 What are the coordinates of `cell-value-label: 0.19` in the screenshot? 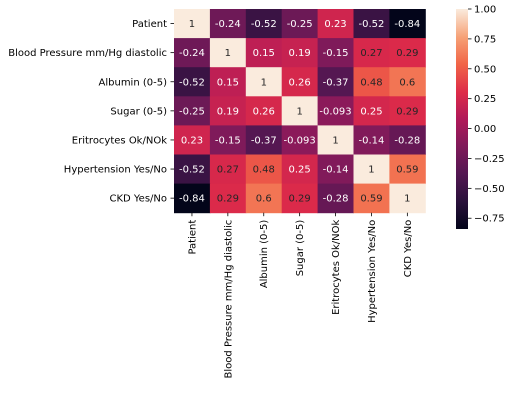 It's located at (300, 53).